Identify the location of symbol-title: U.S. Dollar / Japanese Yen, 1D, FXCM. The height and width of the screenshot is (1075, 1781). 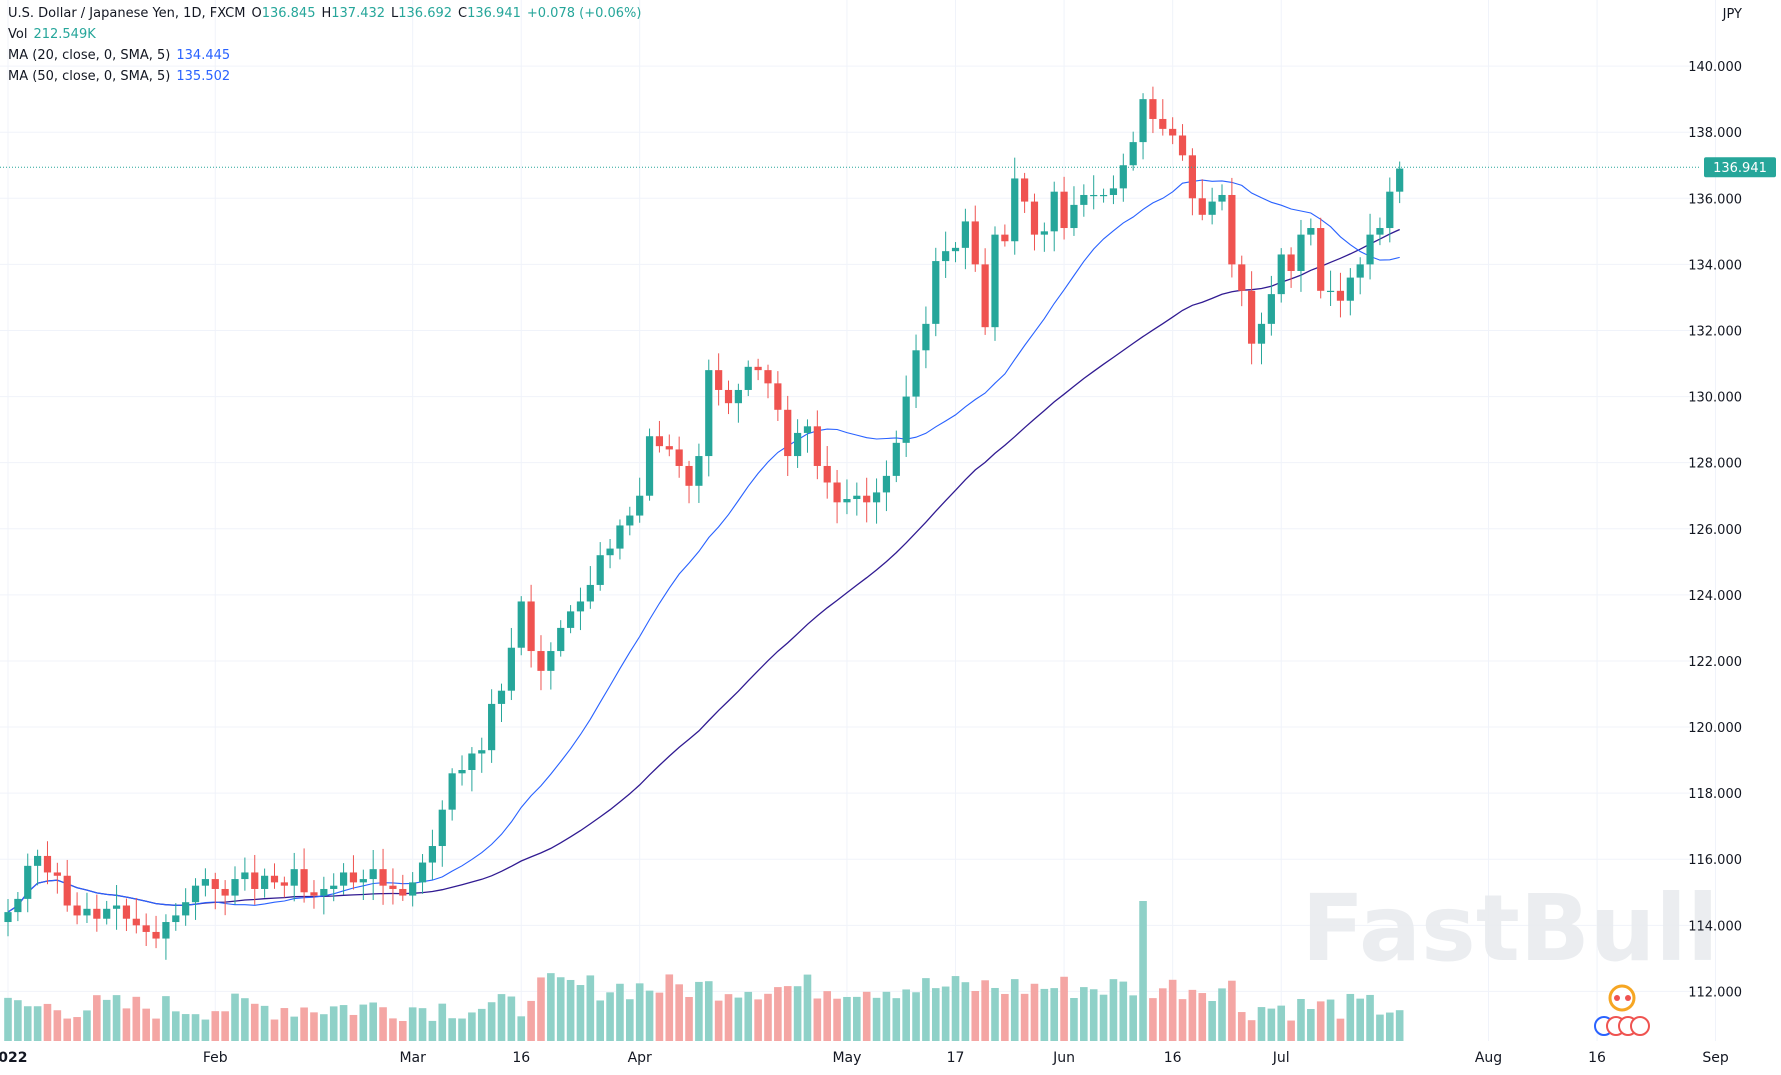
(127, 13).